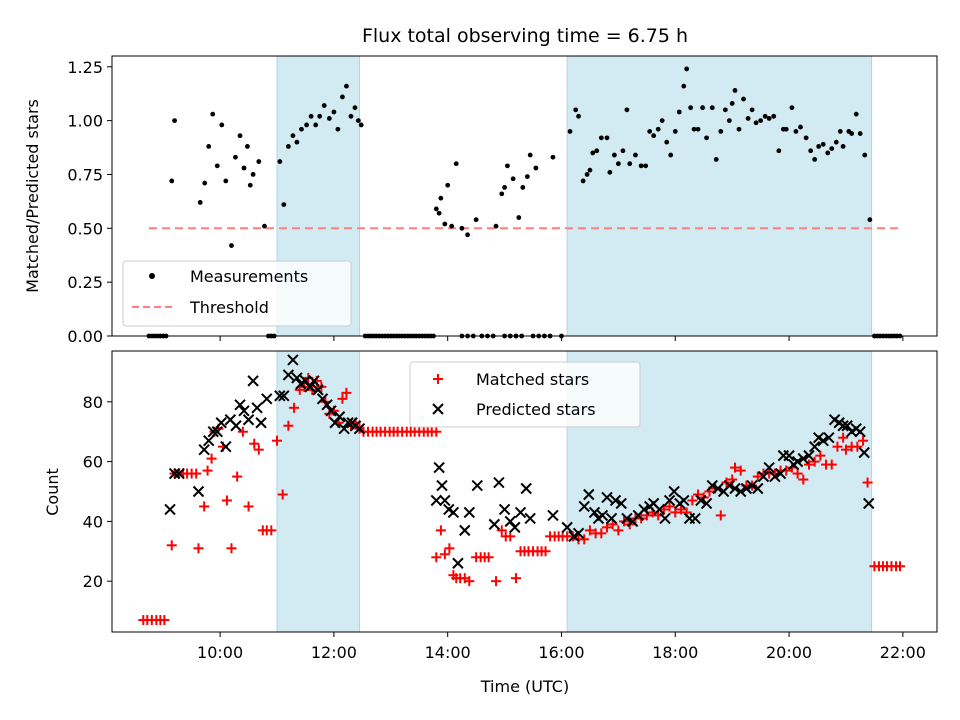  Describe the element at coordinates (536, 409) in the screenshot. I see `legend-predicted-label: Predicted stars` at that location.